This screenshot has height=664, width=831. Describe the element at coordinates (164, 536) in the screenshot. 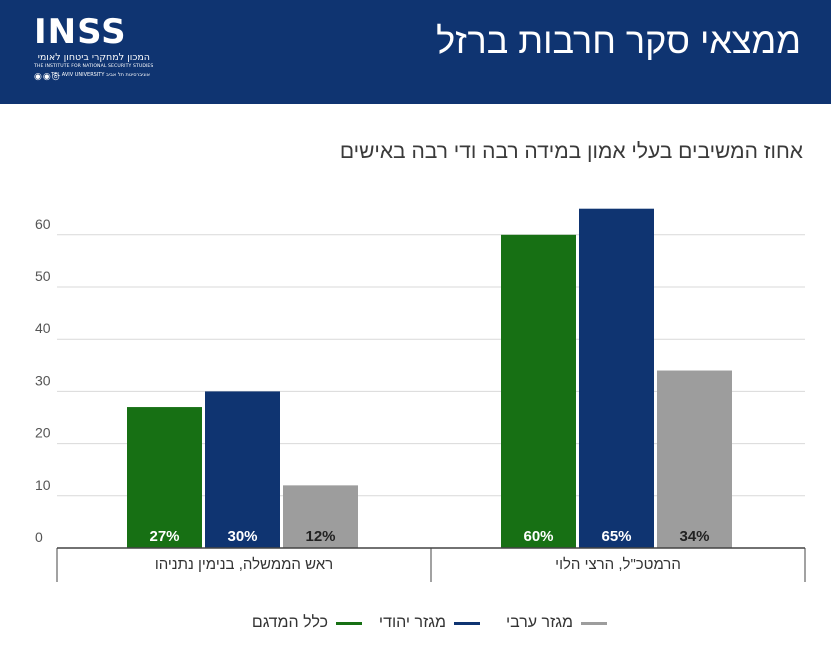

I see `data-label: 27%` at that location.